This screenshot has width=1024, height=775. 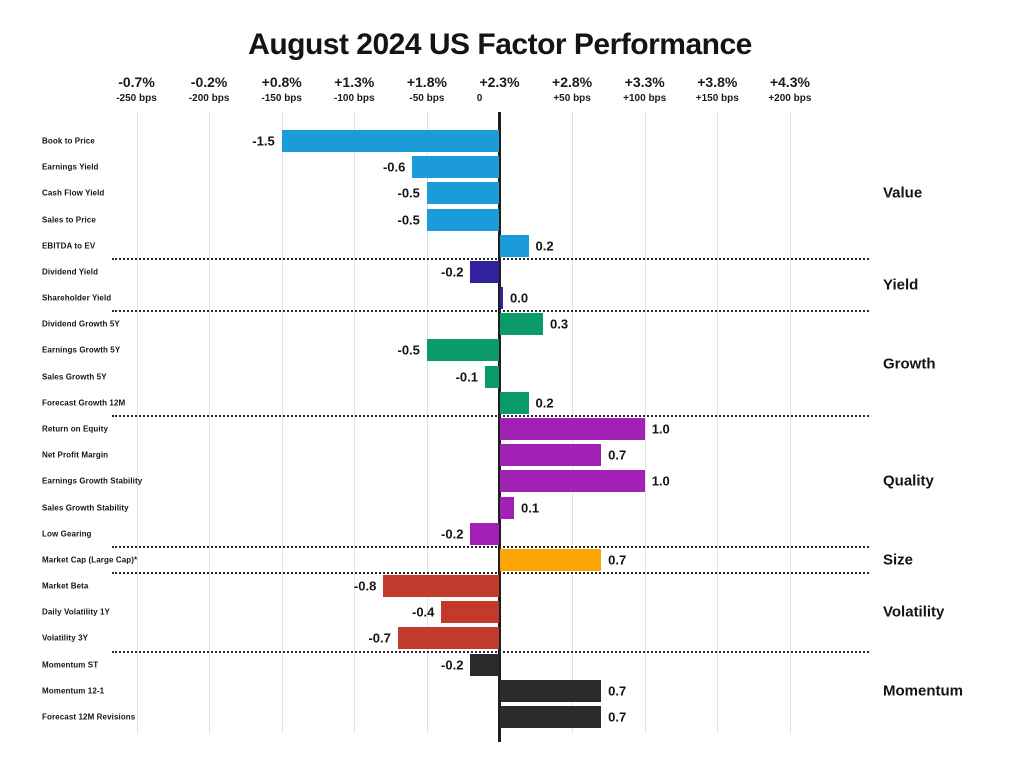 I want to click on group-label-quality: Quality, so click(x=908, y=481).